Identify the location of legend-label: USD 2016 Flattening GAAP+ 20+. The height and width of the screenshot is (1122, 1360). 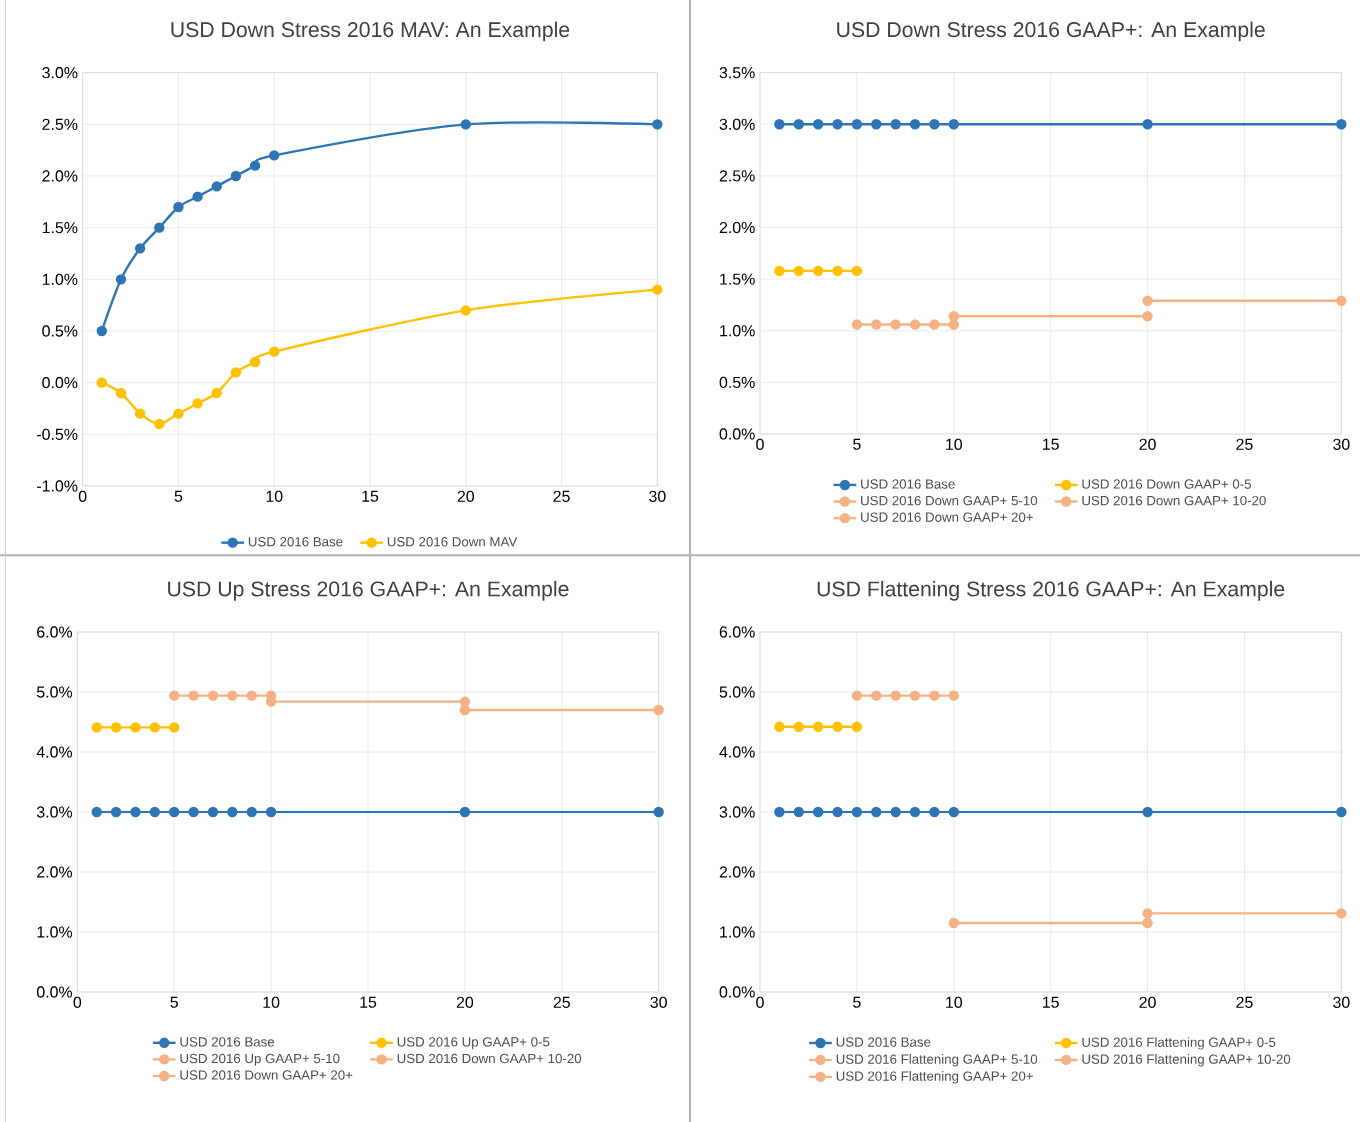
(934, 1077).